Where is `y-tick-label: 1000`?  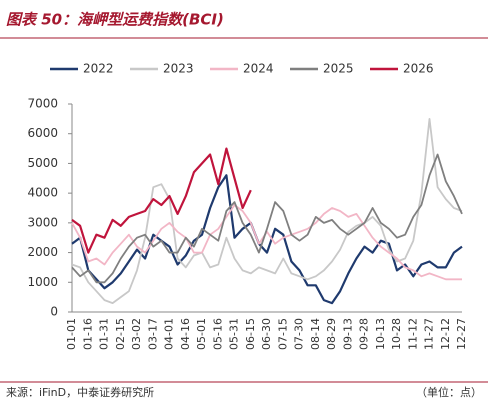
y-tick-label: 1000 is located at coordinates (42, 282).